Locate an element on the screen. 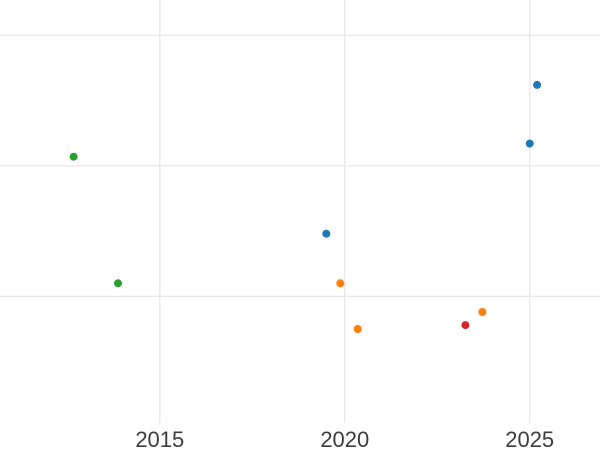 The image size is (600, 450). x-tick-label: 2025 is located at coordinates (529, 438).